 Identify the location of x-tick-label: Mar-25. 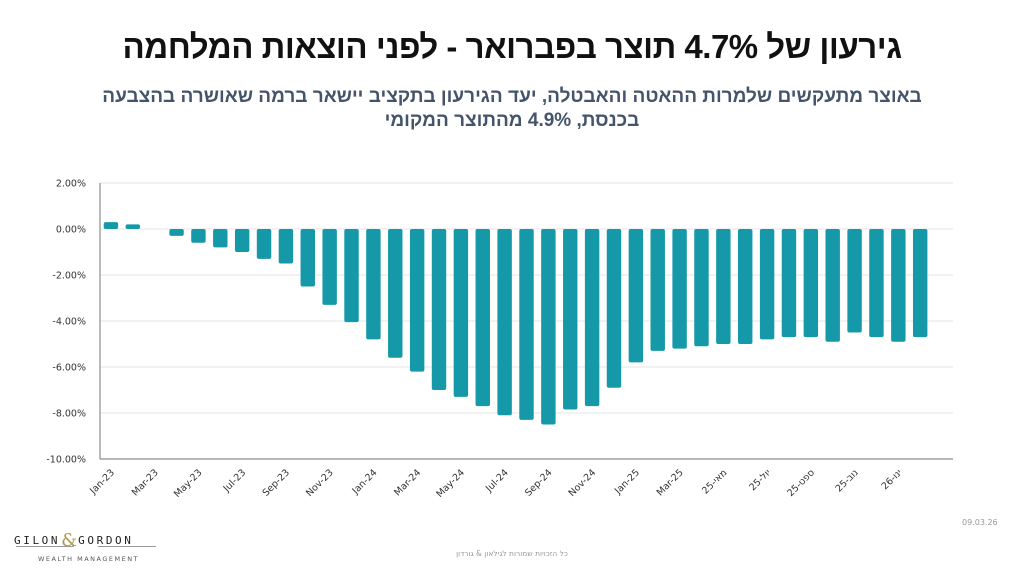
(670, 482).